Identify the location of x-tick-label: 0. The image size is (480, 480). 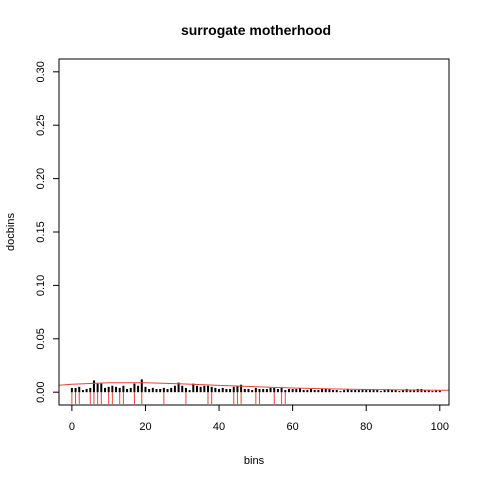
(72, 427).